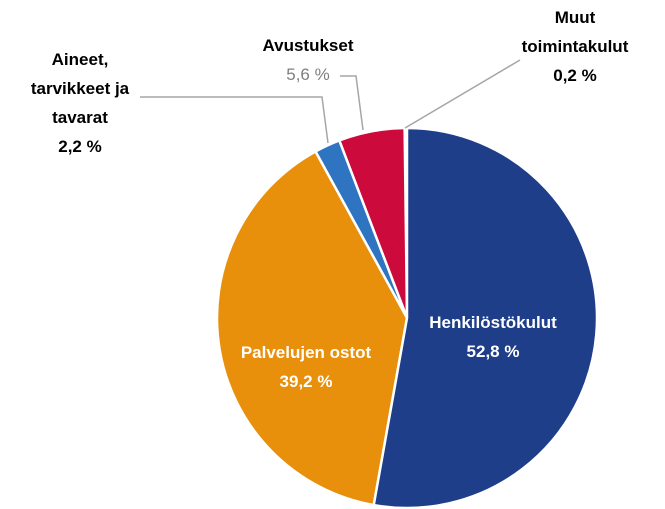 The image size is (665, 509). Describe the element at coordinates (80, 146) in the screenshot. I see `value-label: 2,2 %` at that location.